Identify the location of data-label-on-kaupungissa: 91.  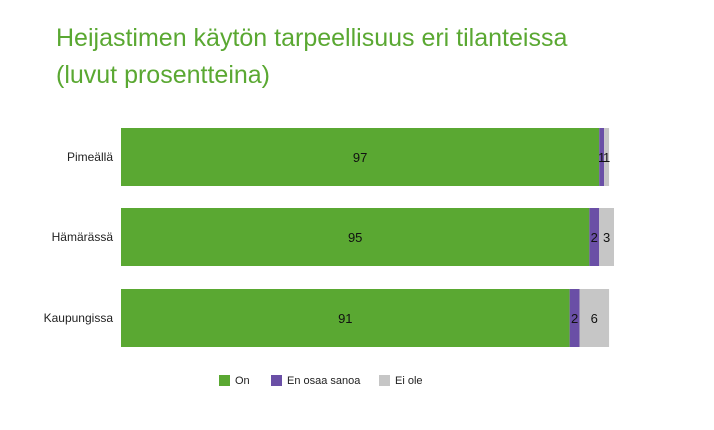
(345, 318).